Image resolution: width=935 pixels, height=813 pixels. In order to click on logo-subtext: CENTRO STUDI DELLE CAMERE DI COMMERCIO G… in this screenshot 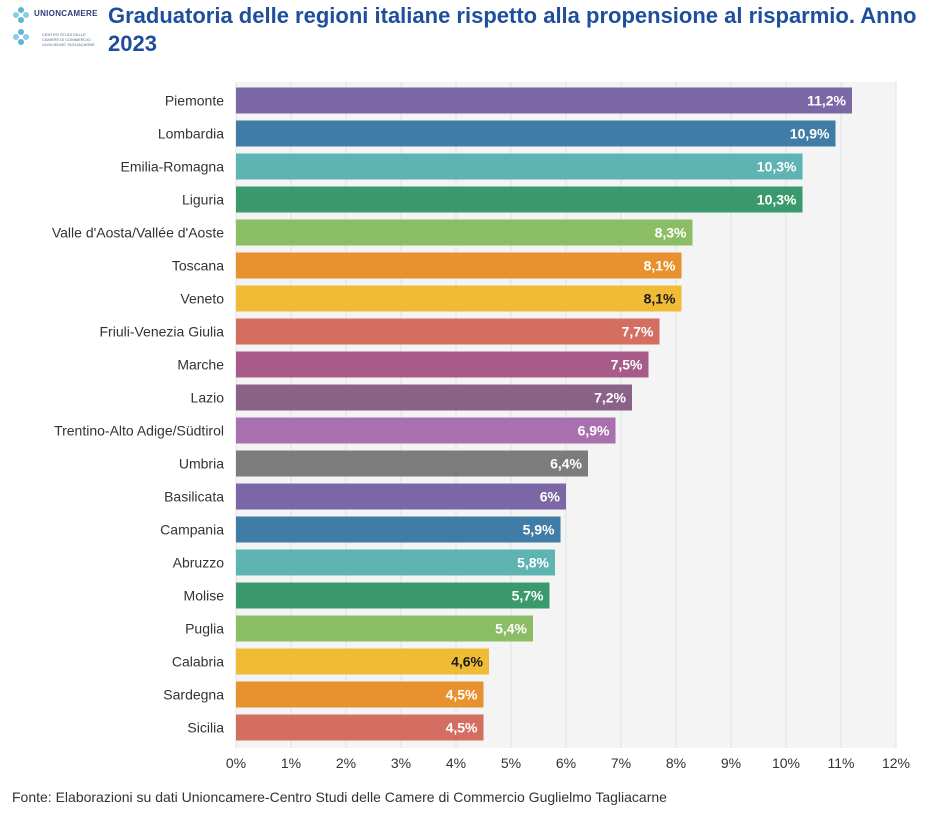, I will do `click(68, 39)`.